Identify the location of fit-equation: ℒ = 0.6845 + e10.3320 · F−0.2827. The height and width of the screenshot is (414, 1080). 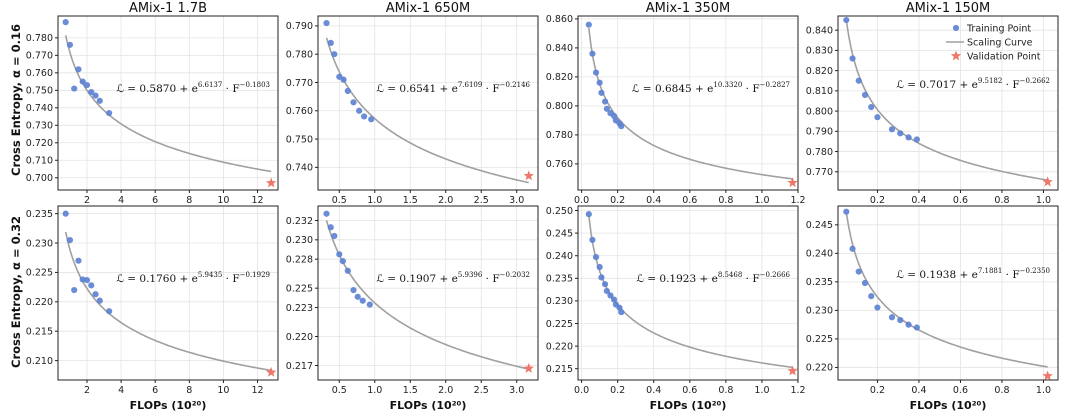
(711, 88).